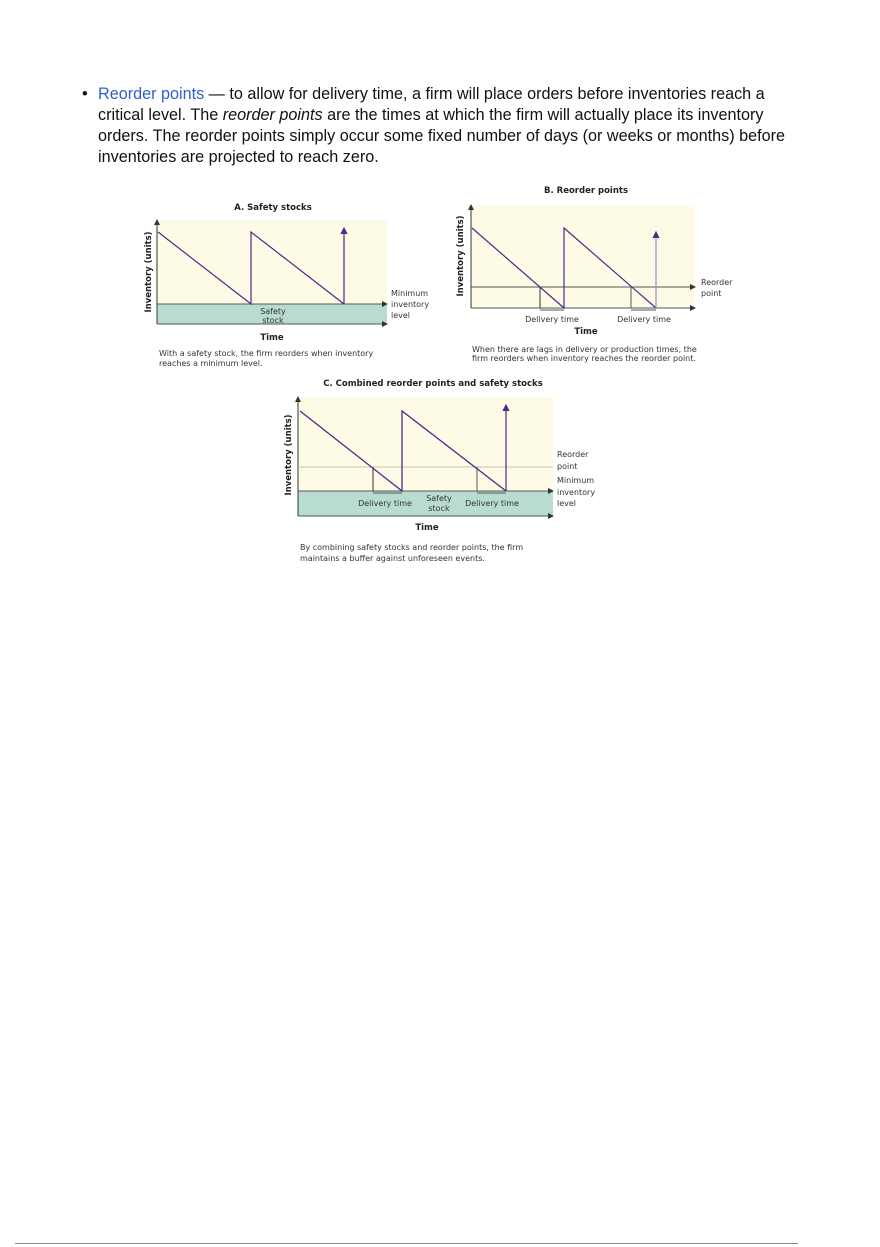 This screenshot has height=1247, width=880. Describe the element at coordinates (211, 363) in the screenshot. I see `figure-caption: reaches a minimum level.` at that location.